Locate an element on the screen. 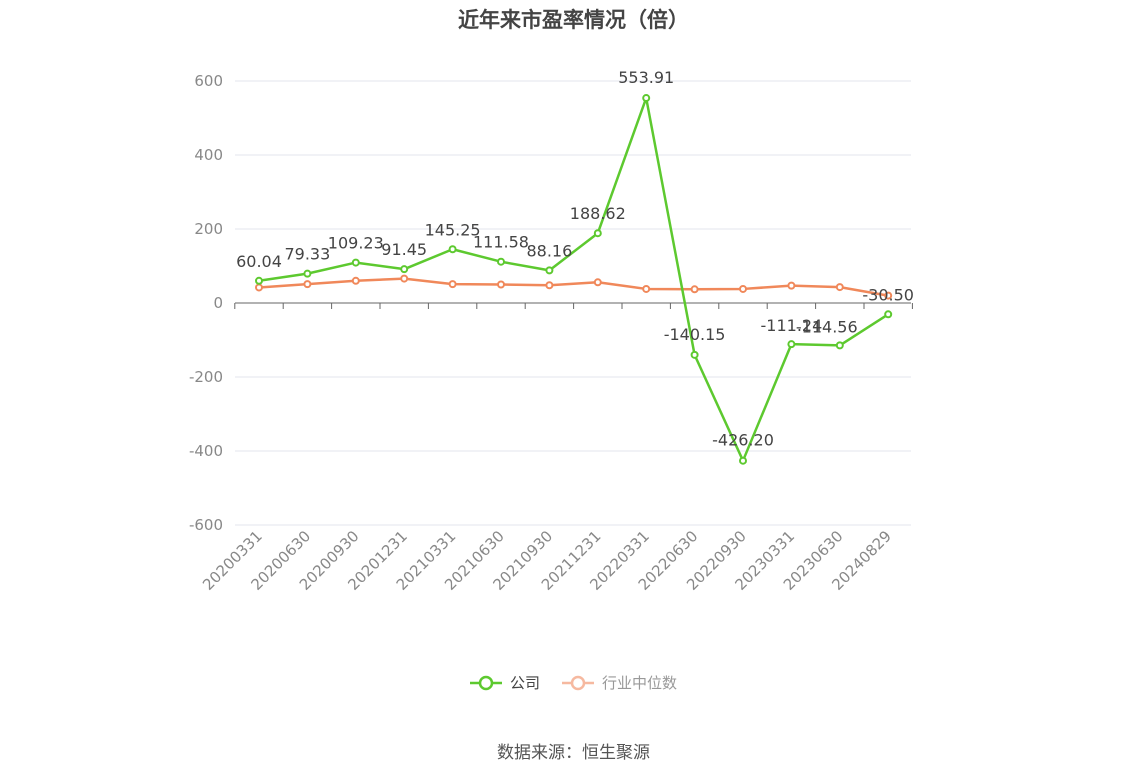 This screenshot has width=1147, height=776. legend-label-company: 公司 is located at coordinates (524, 683).